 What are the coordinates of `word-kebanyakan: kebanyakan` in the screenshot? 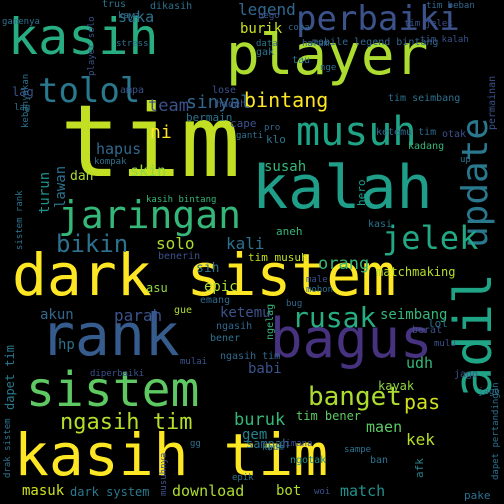 It's located at (26, 100).